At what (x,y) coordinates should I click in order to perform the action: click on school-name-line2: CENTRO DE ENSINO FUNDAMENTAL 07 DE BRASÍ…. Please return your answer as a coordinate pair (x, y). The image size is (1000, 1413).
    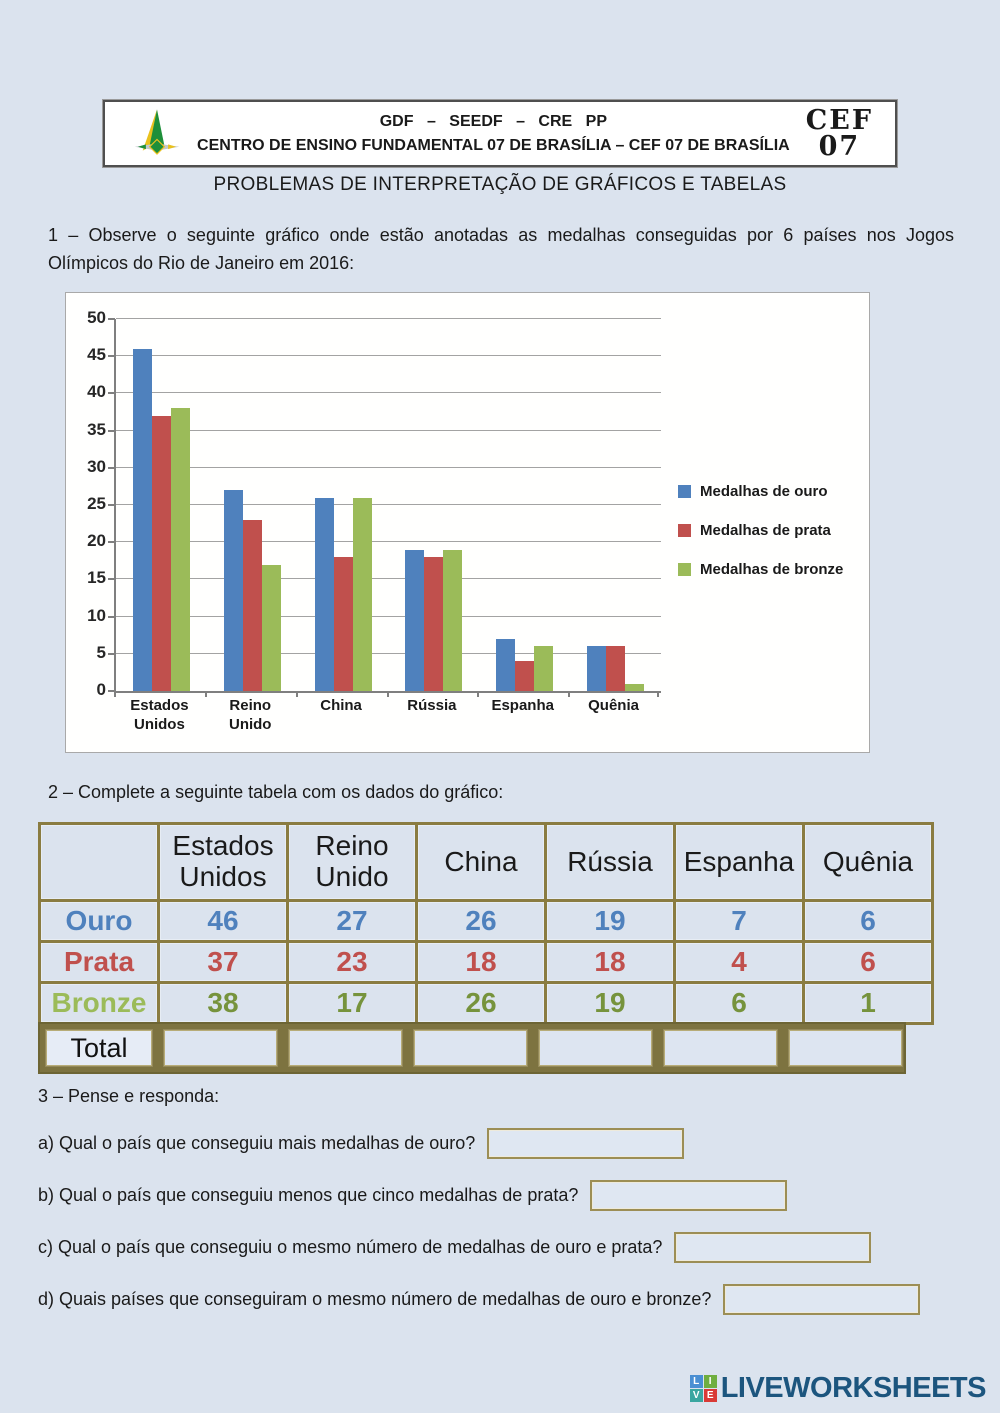
    Looking at the image, I should click on (493, 145).